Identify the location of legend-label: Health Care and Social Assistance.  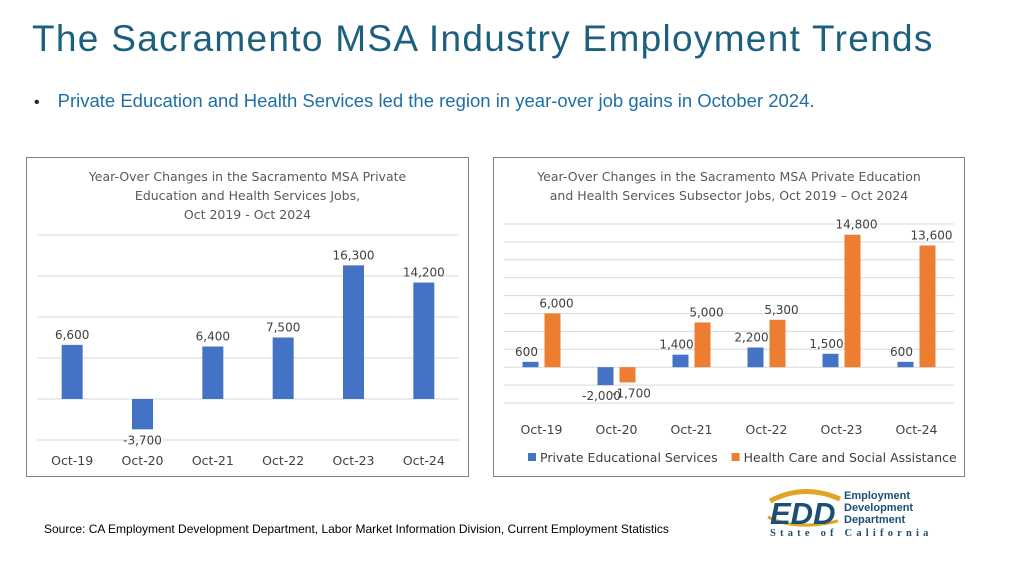
(850, 457).